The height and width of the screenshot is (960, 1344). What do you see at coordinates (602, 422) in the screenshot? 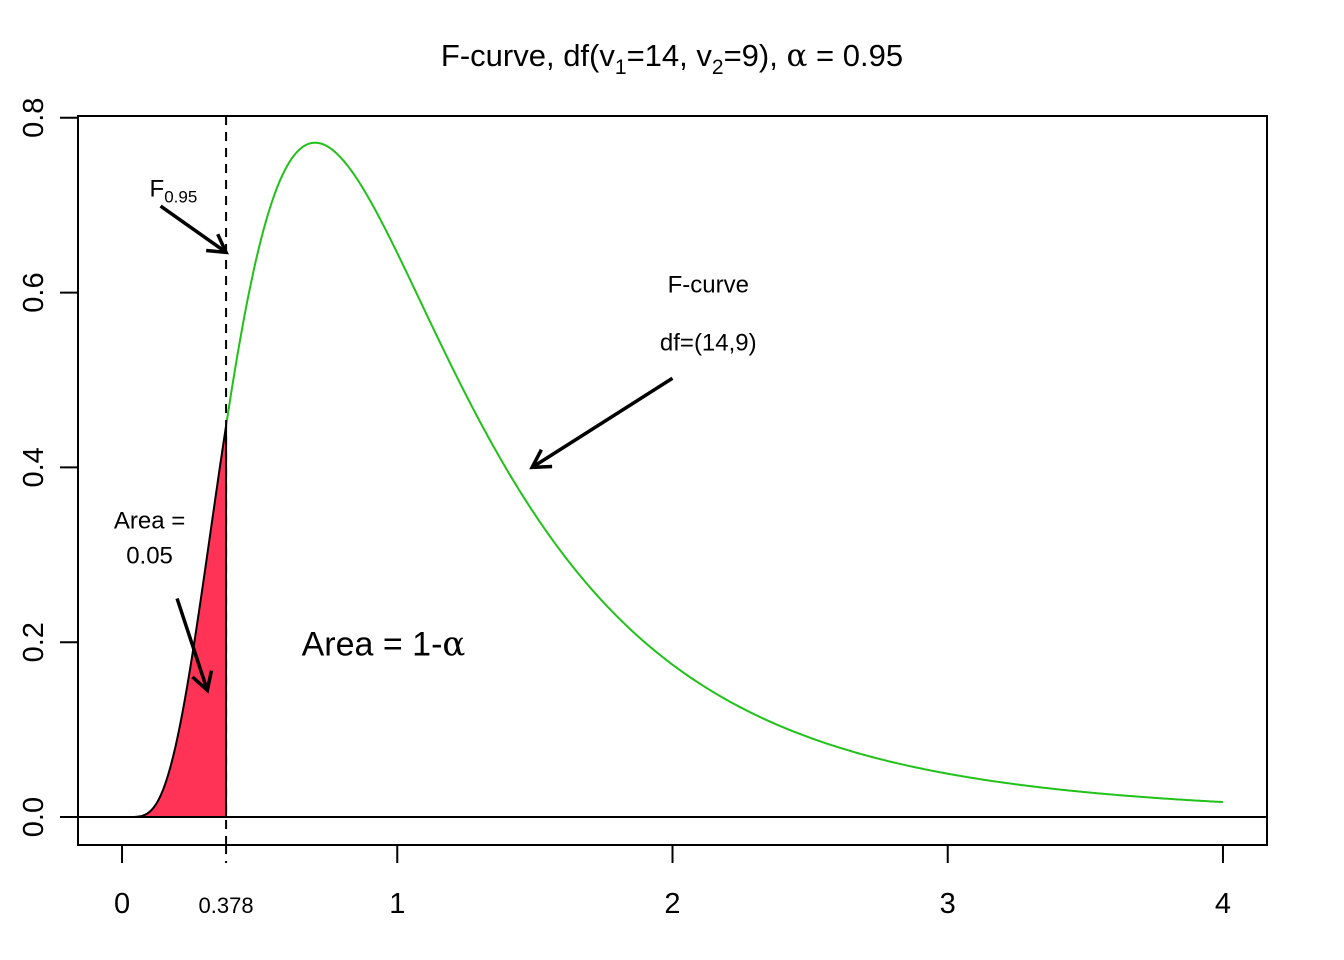
I see `curve-arrow-shaft` at bounding box center [602, 422].